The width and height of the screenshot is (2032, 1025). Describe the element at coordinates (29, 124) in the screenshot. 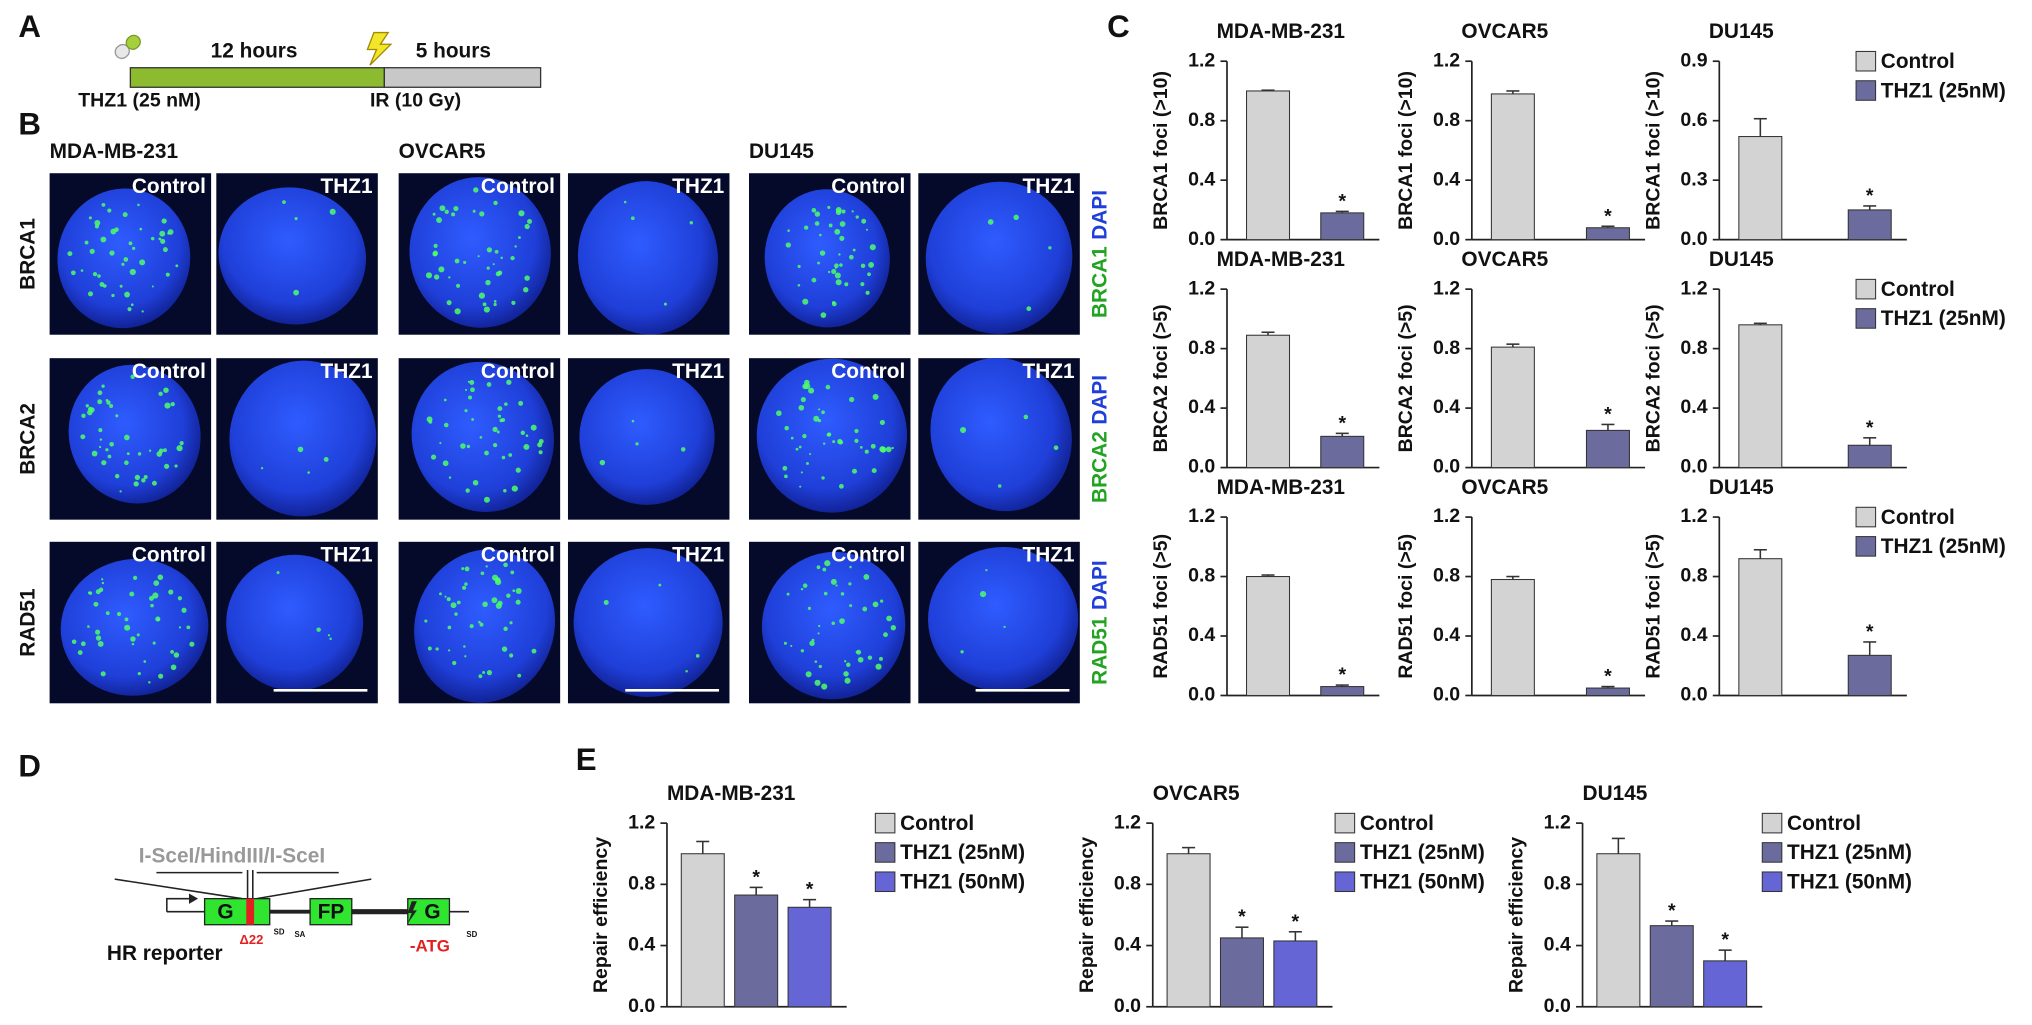

I see `panel-label: B` at that location.